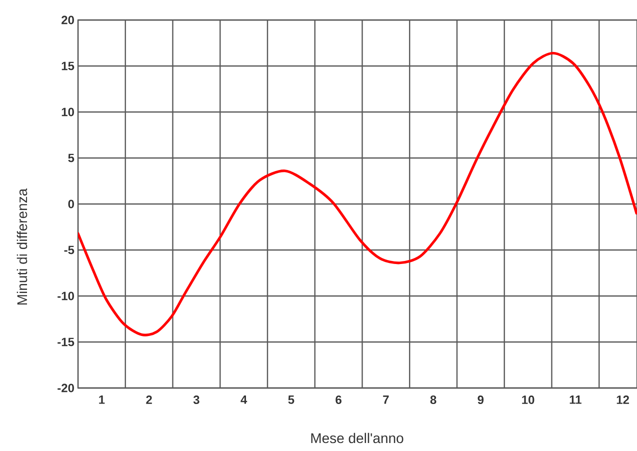  What do you see at coordinates (622, 400) in the screenshot?
I see `x-tick-label: 12` at bounding box center [622, 400].